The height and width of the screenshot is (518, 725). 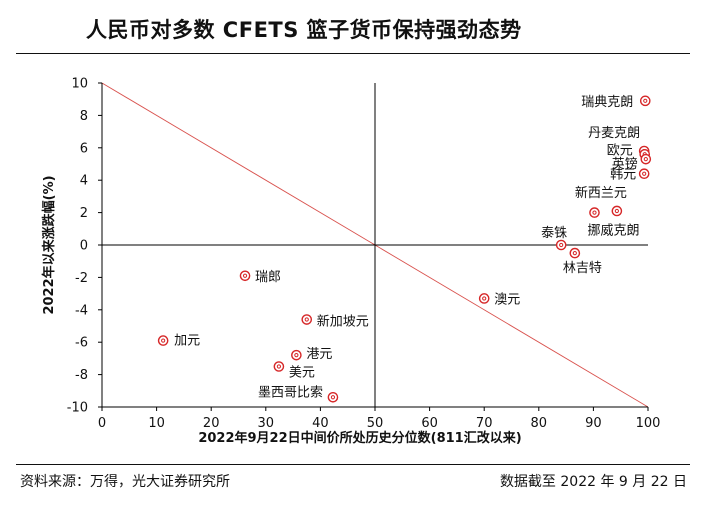 What do you see at coordinates (266, 423) in the screenshot?
I see `x-tick-label: 30` at bounding box center [266, 423].